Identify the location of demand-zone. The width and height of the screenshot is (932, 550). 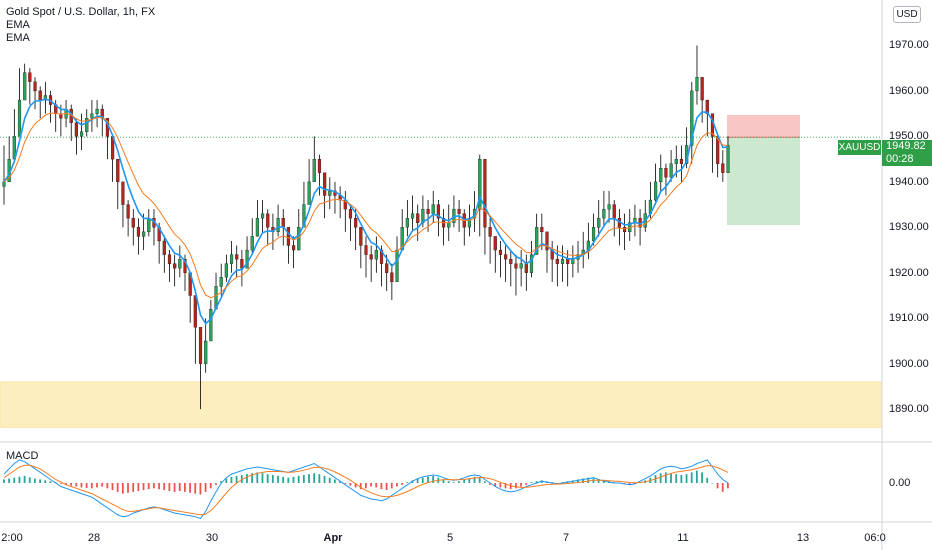
(441, 404).